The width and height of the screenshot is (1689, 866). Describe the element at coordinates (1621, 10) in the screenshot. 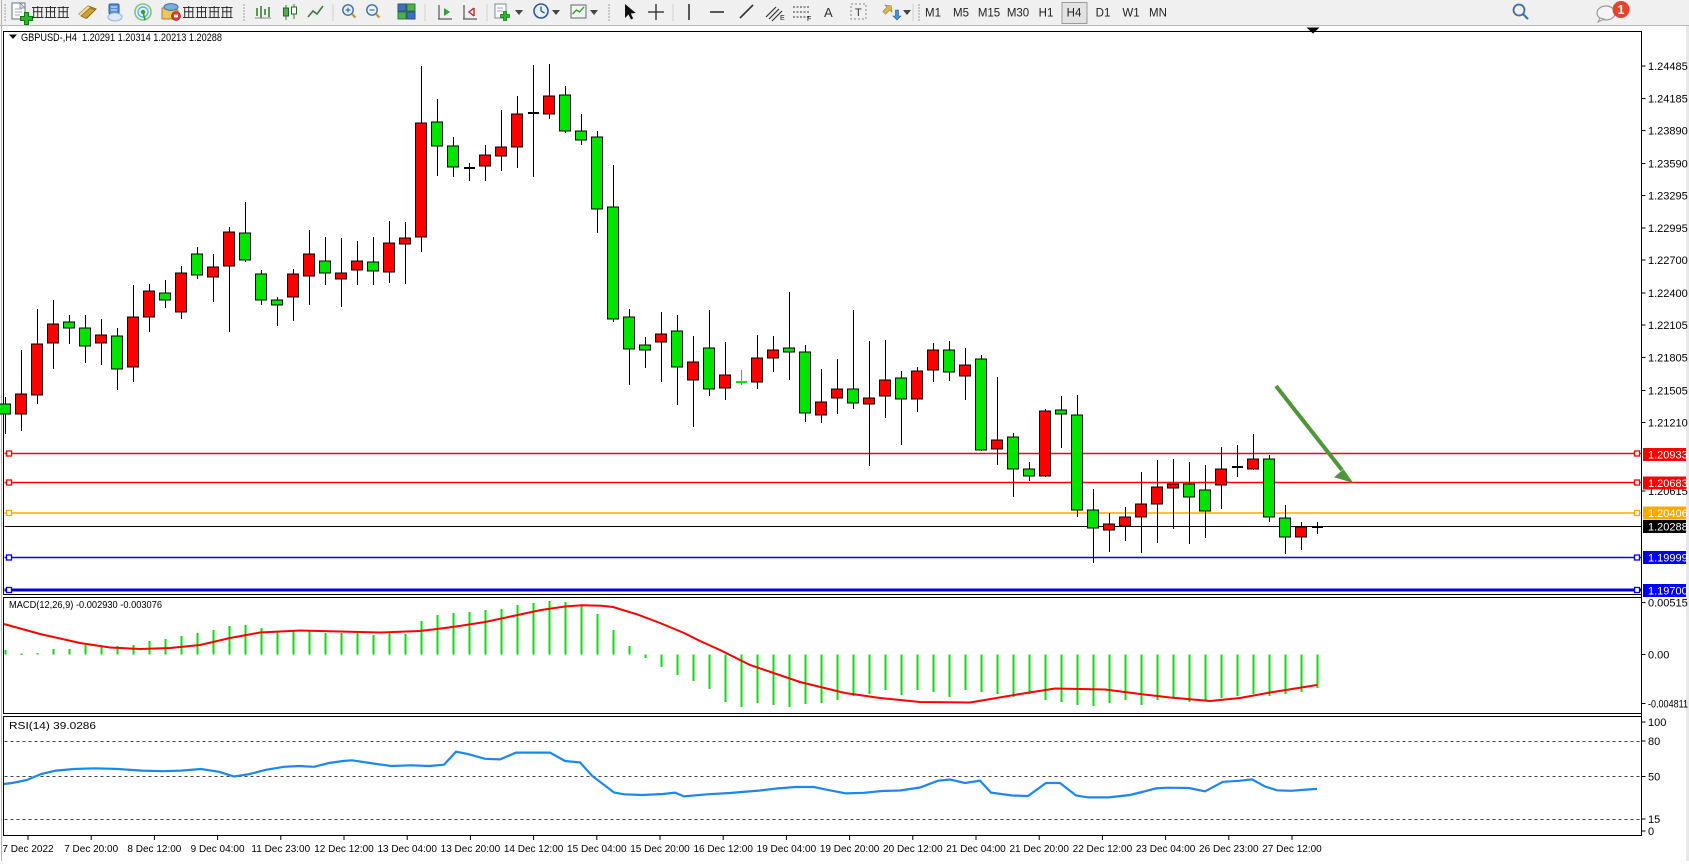

I see `svg-text: 1` at that location.